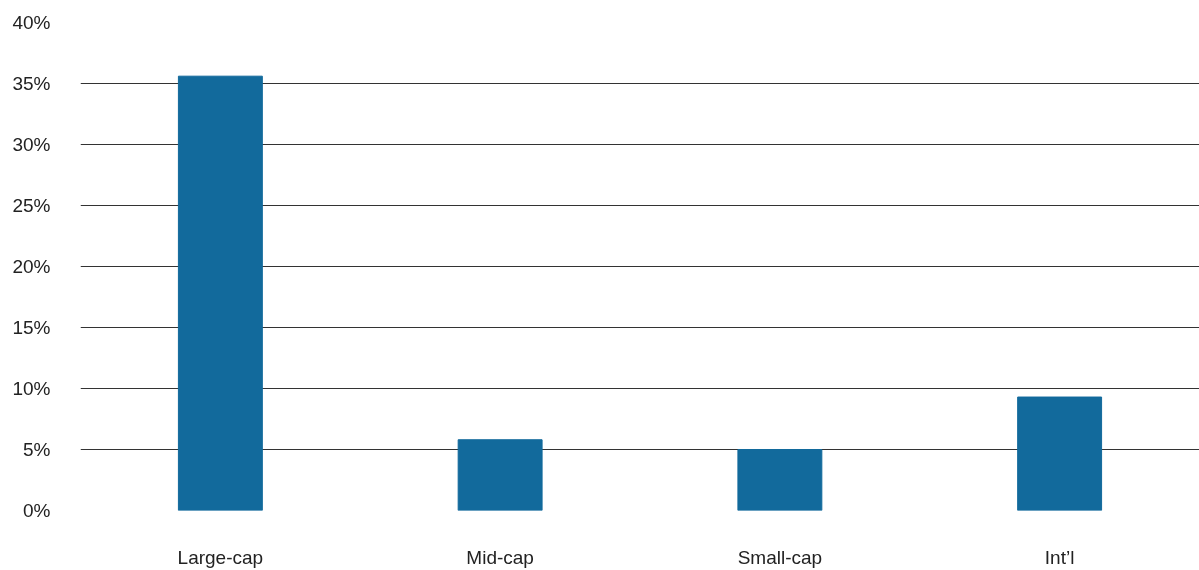  I want to click on y-tick-label: 0%, so click(37, 510).